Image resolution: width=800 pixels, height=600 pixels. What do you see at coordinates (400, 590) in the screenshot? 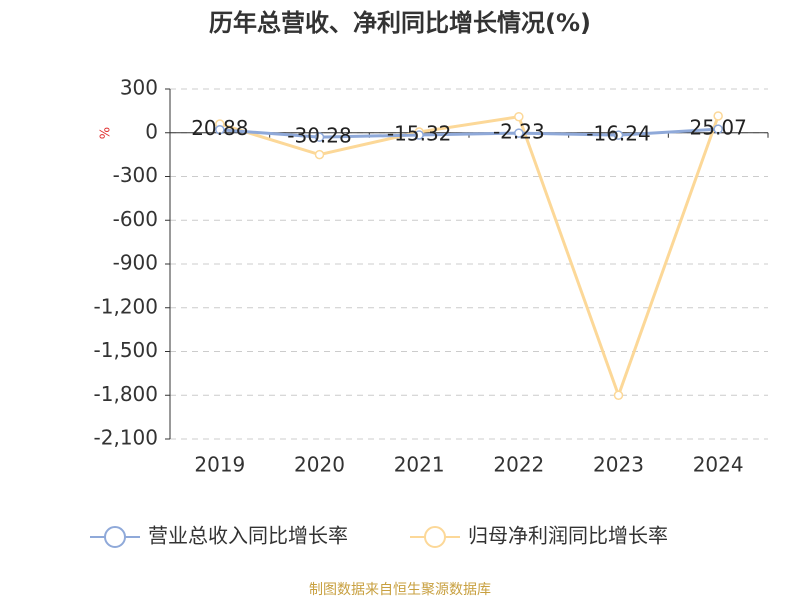
I see `source-note: 制图数据来自恒生聚源数据库` at bounding box center [400, 590].